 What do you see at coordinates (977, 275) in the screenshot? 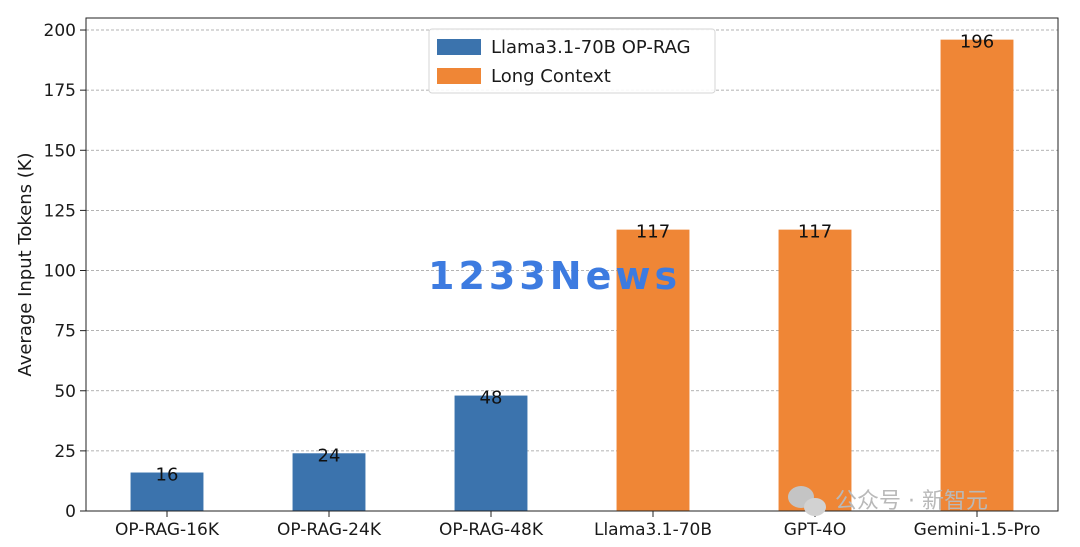
I see `bar-gemini-1-5-pro` at bounding box center [977, 275].